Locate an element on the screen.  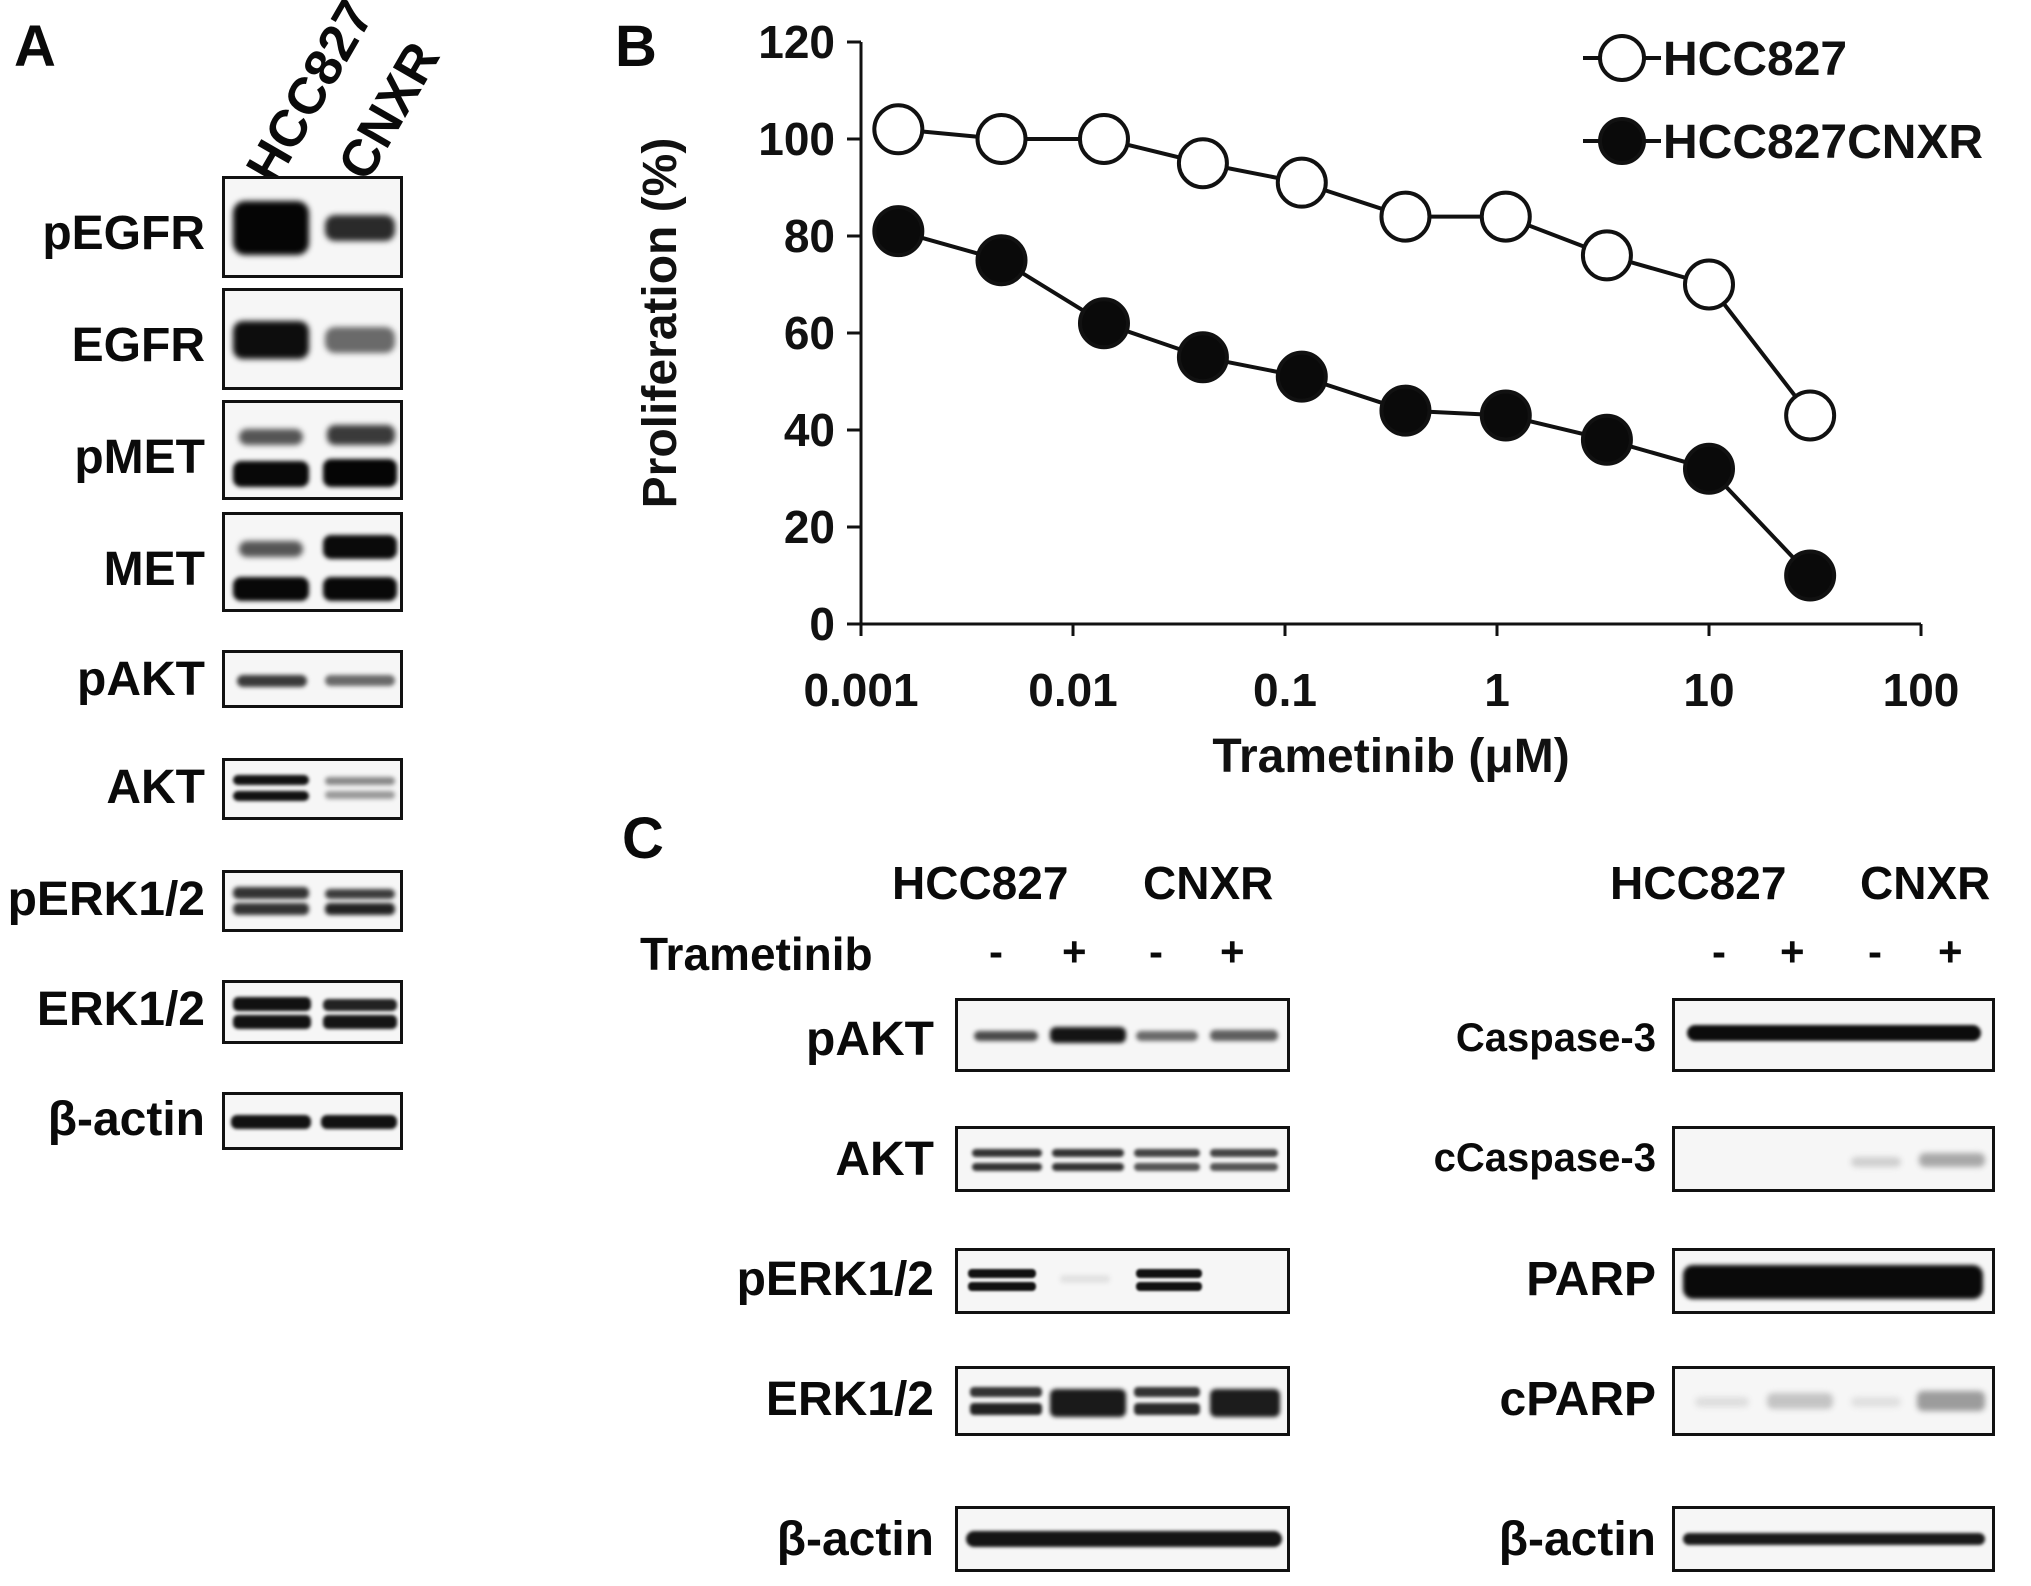
c-blot-parp is located at coordinates (1833, 1281).